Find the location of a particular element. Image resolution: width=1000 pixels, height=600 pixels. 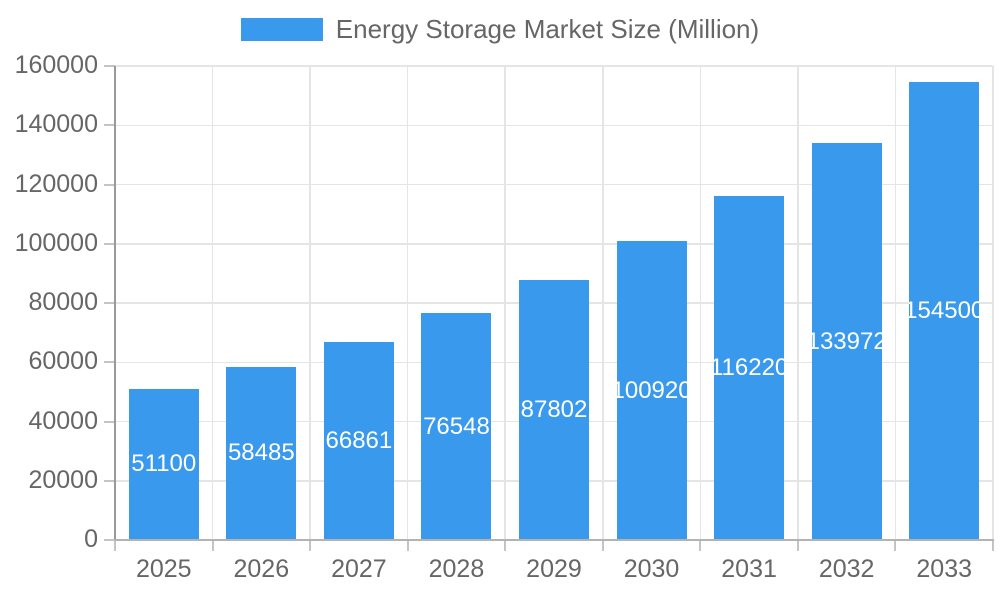

bar: 116220 is located at coordinates (749, 367).